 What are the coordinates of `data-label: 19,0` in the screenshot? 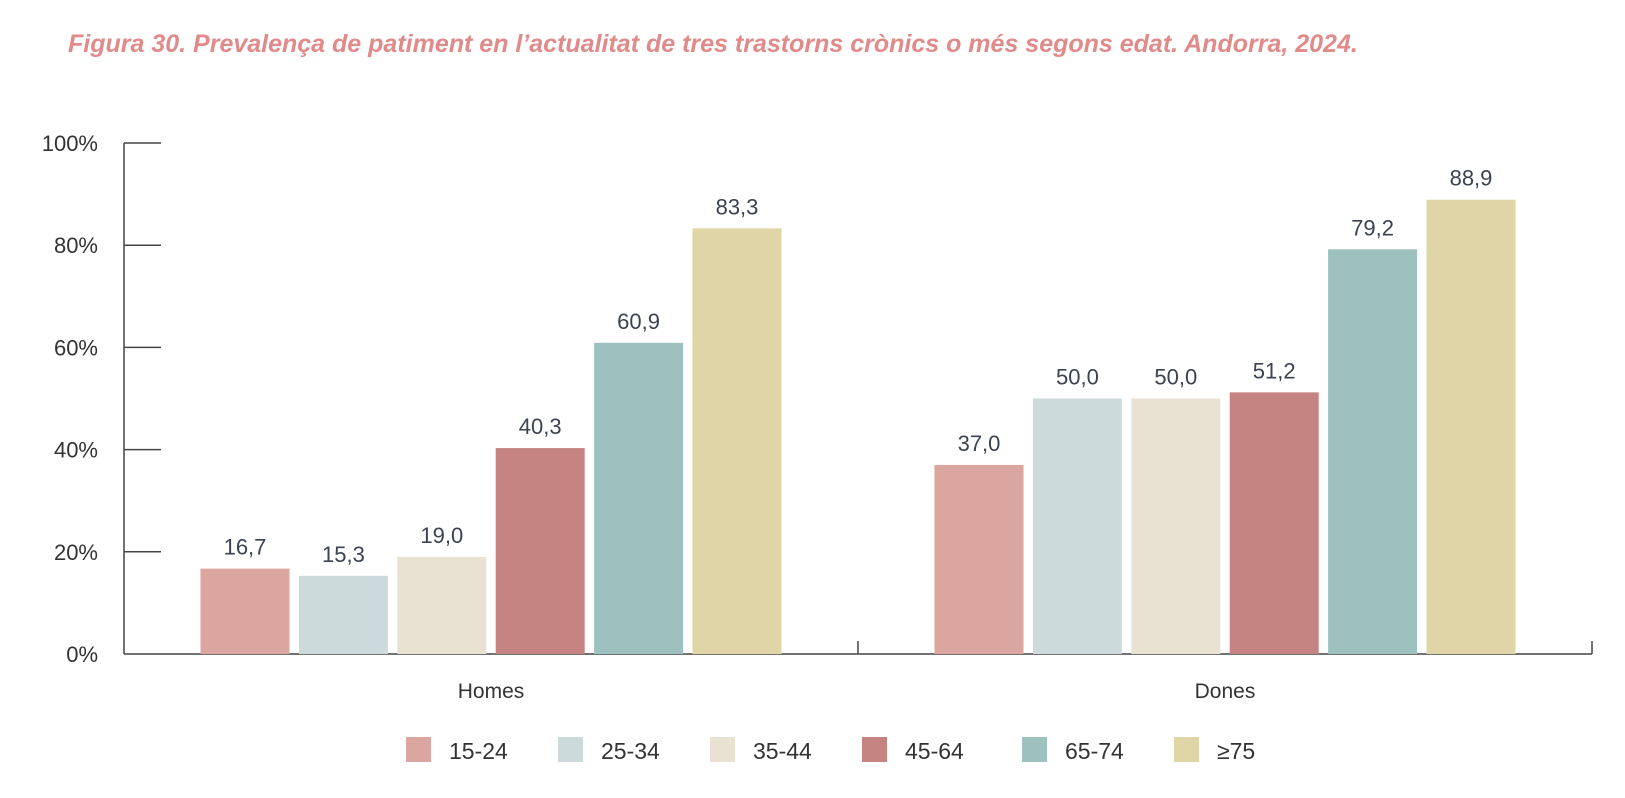 It's located at (441, 535).